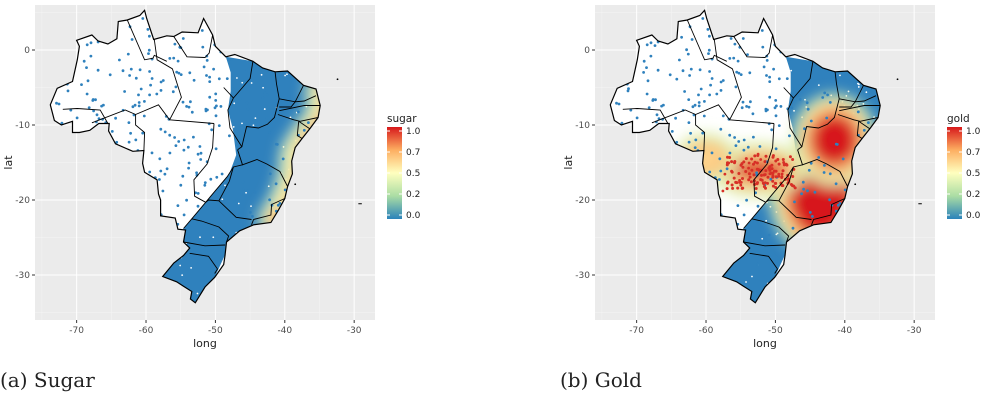 This screenshot has height=403, width=1000. Describe the element at coordinates (76, 331) in the screenshot. I see `x-tick-label: -70` at that location.